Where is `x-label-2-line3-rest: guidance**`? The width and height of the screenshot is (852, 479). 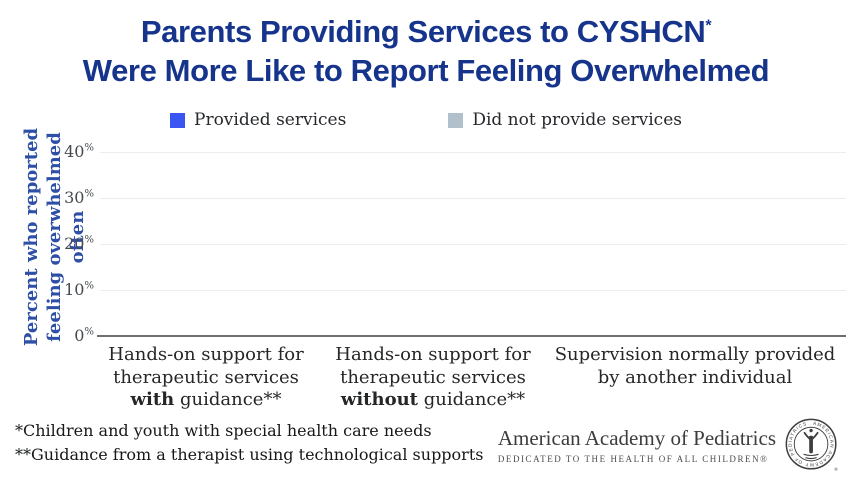
x-label-2-line3-rest: guidance** is located at coordinates (471, 399).